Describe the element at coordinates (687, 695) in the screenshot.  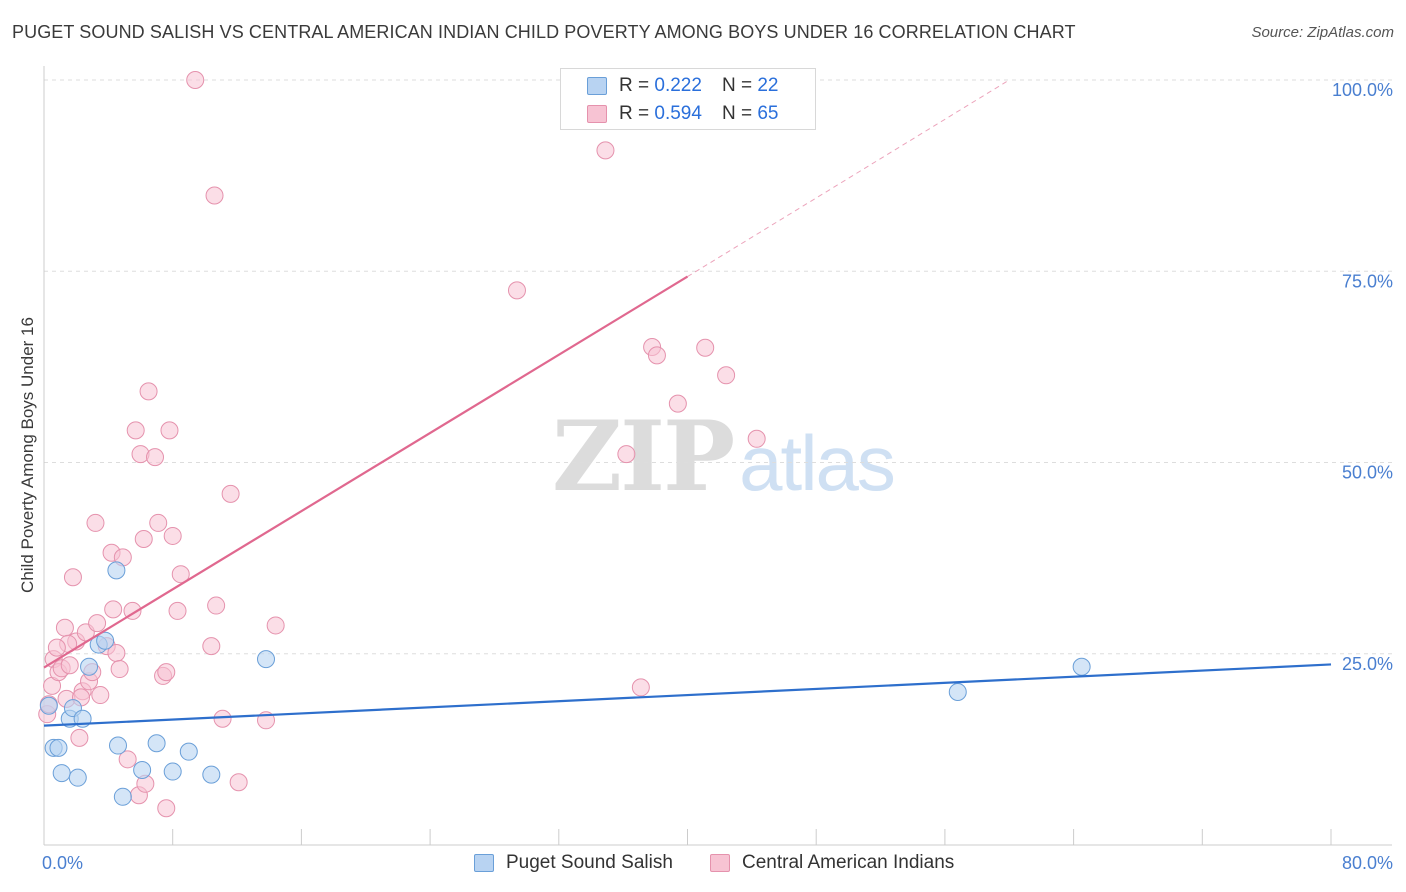
I see `trend-line-puget` at that location.